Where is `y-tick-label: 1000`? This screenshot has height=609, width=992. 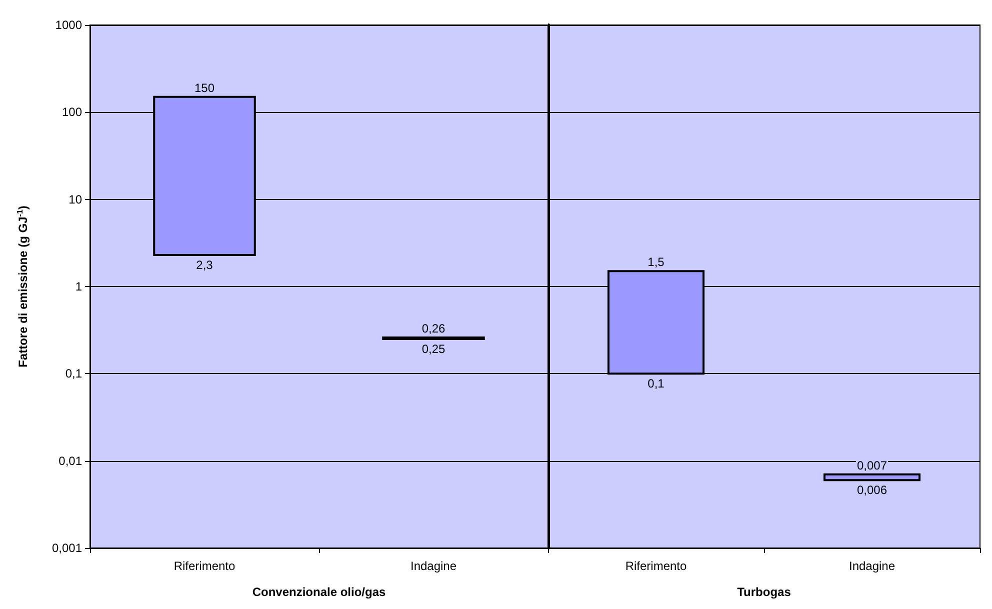
y-tick-label: 1000 is located at coordinates (68, 25).